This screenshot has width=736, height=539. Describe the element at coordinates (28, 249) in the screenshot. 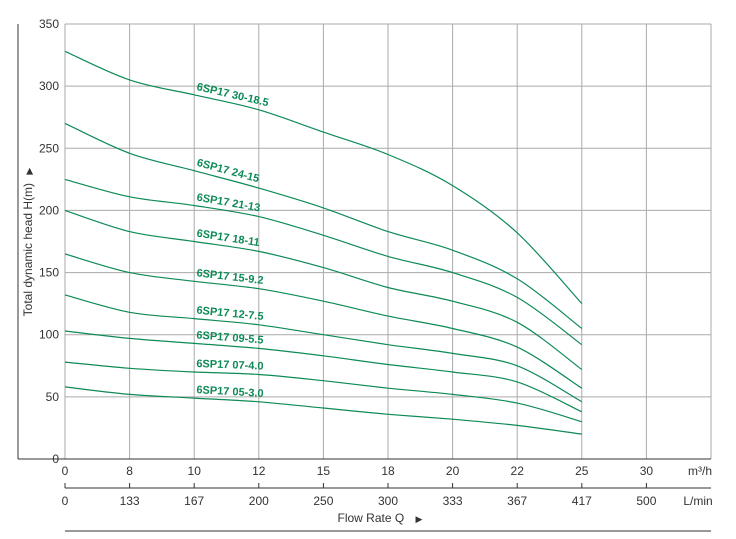

I see `y-axis-title-text: Total dynamic head H(m)` at that location.